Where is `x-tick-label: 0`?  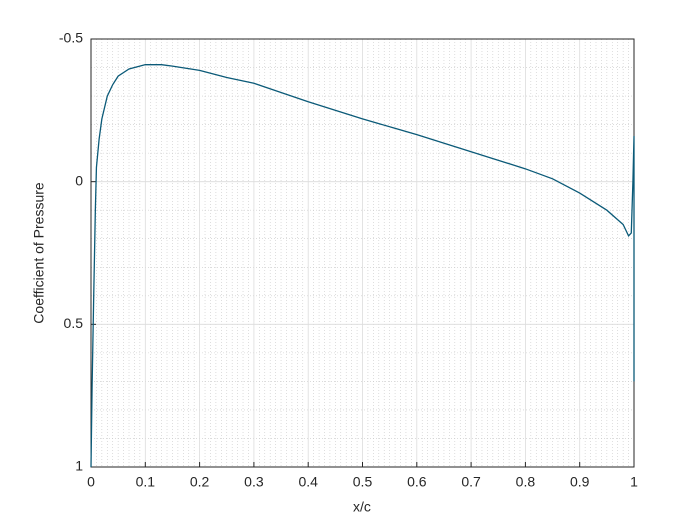
x-tick-label: 0 is located at coordinates (91, 482).